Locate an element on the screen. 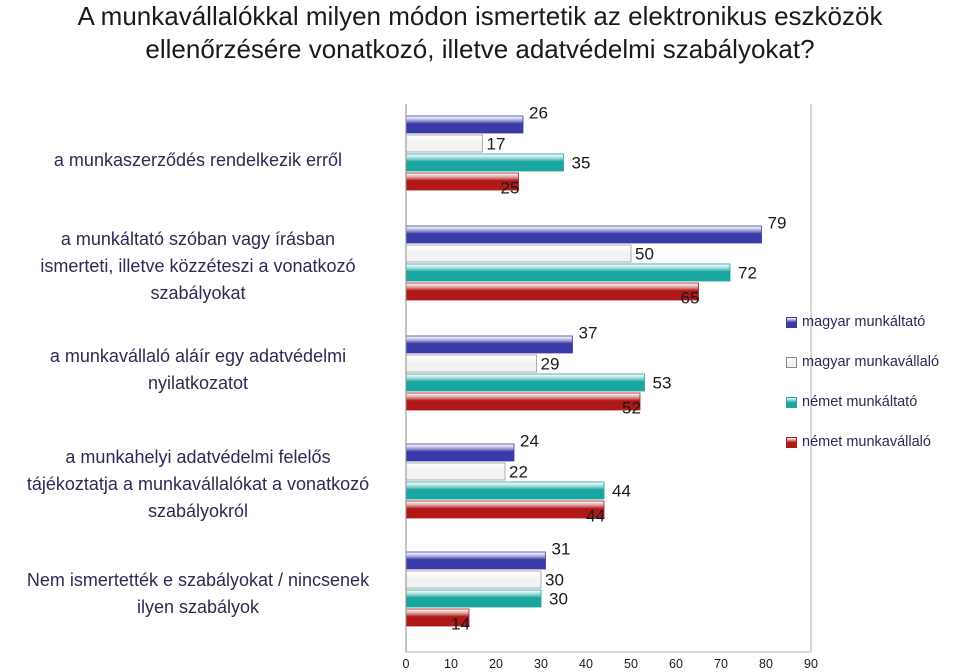 Image resolution: width=960 pixels, height=672 pixels. legend-item-1: magyar munkáltató is located at coordinates (855, 324).